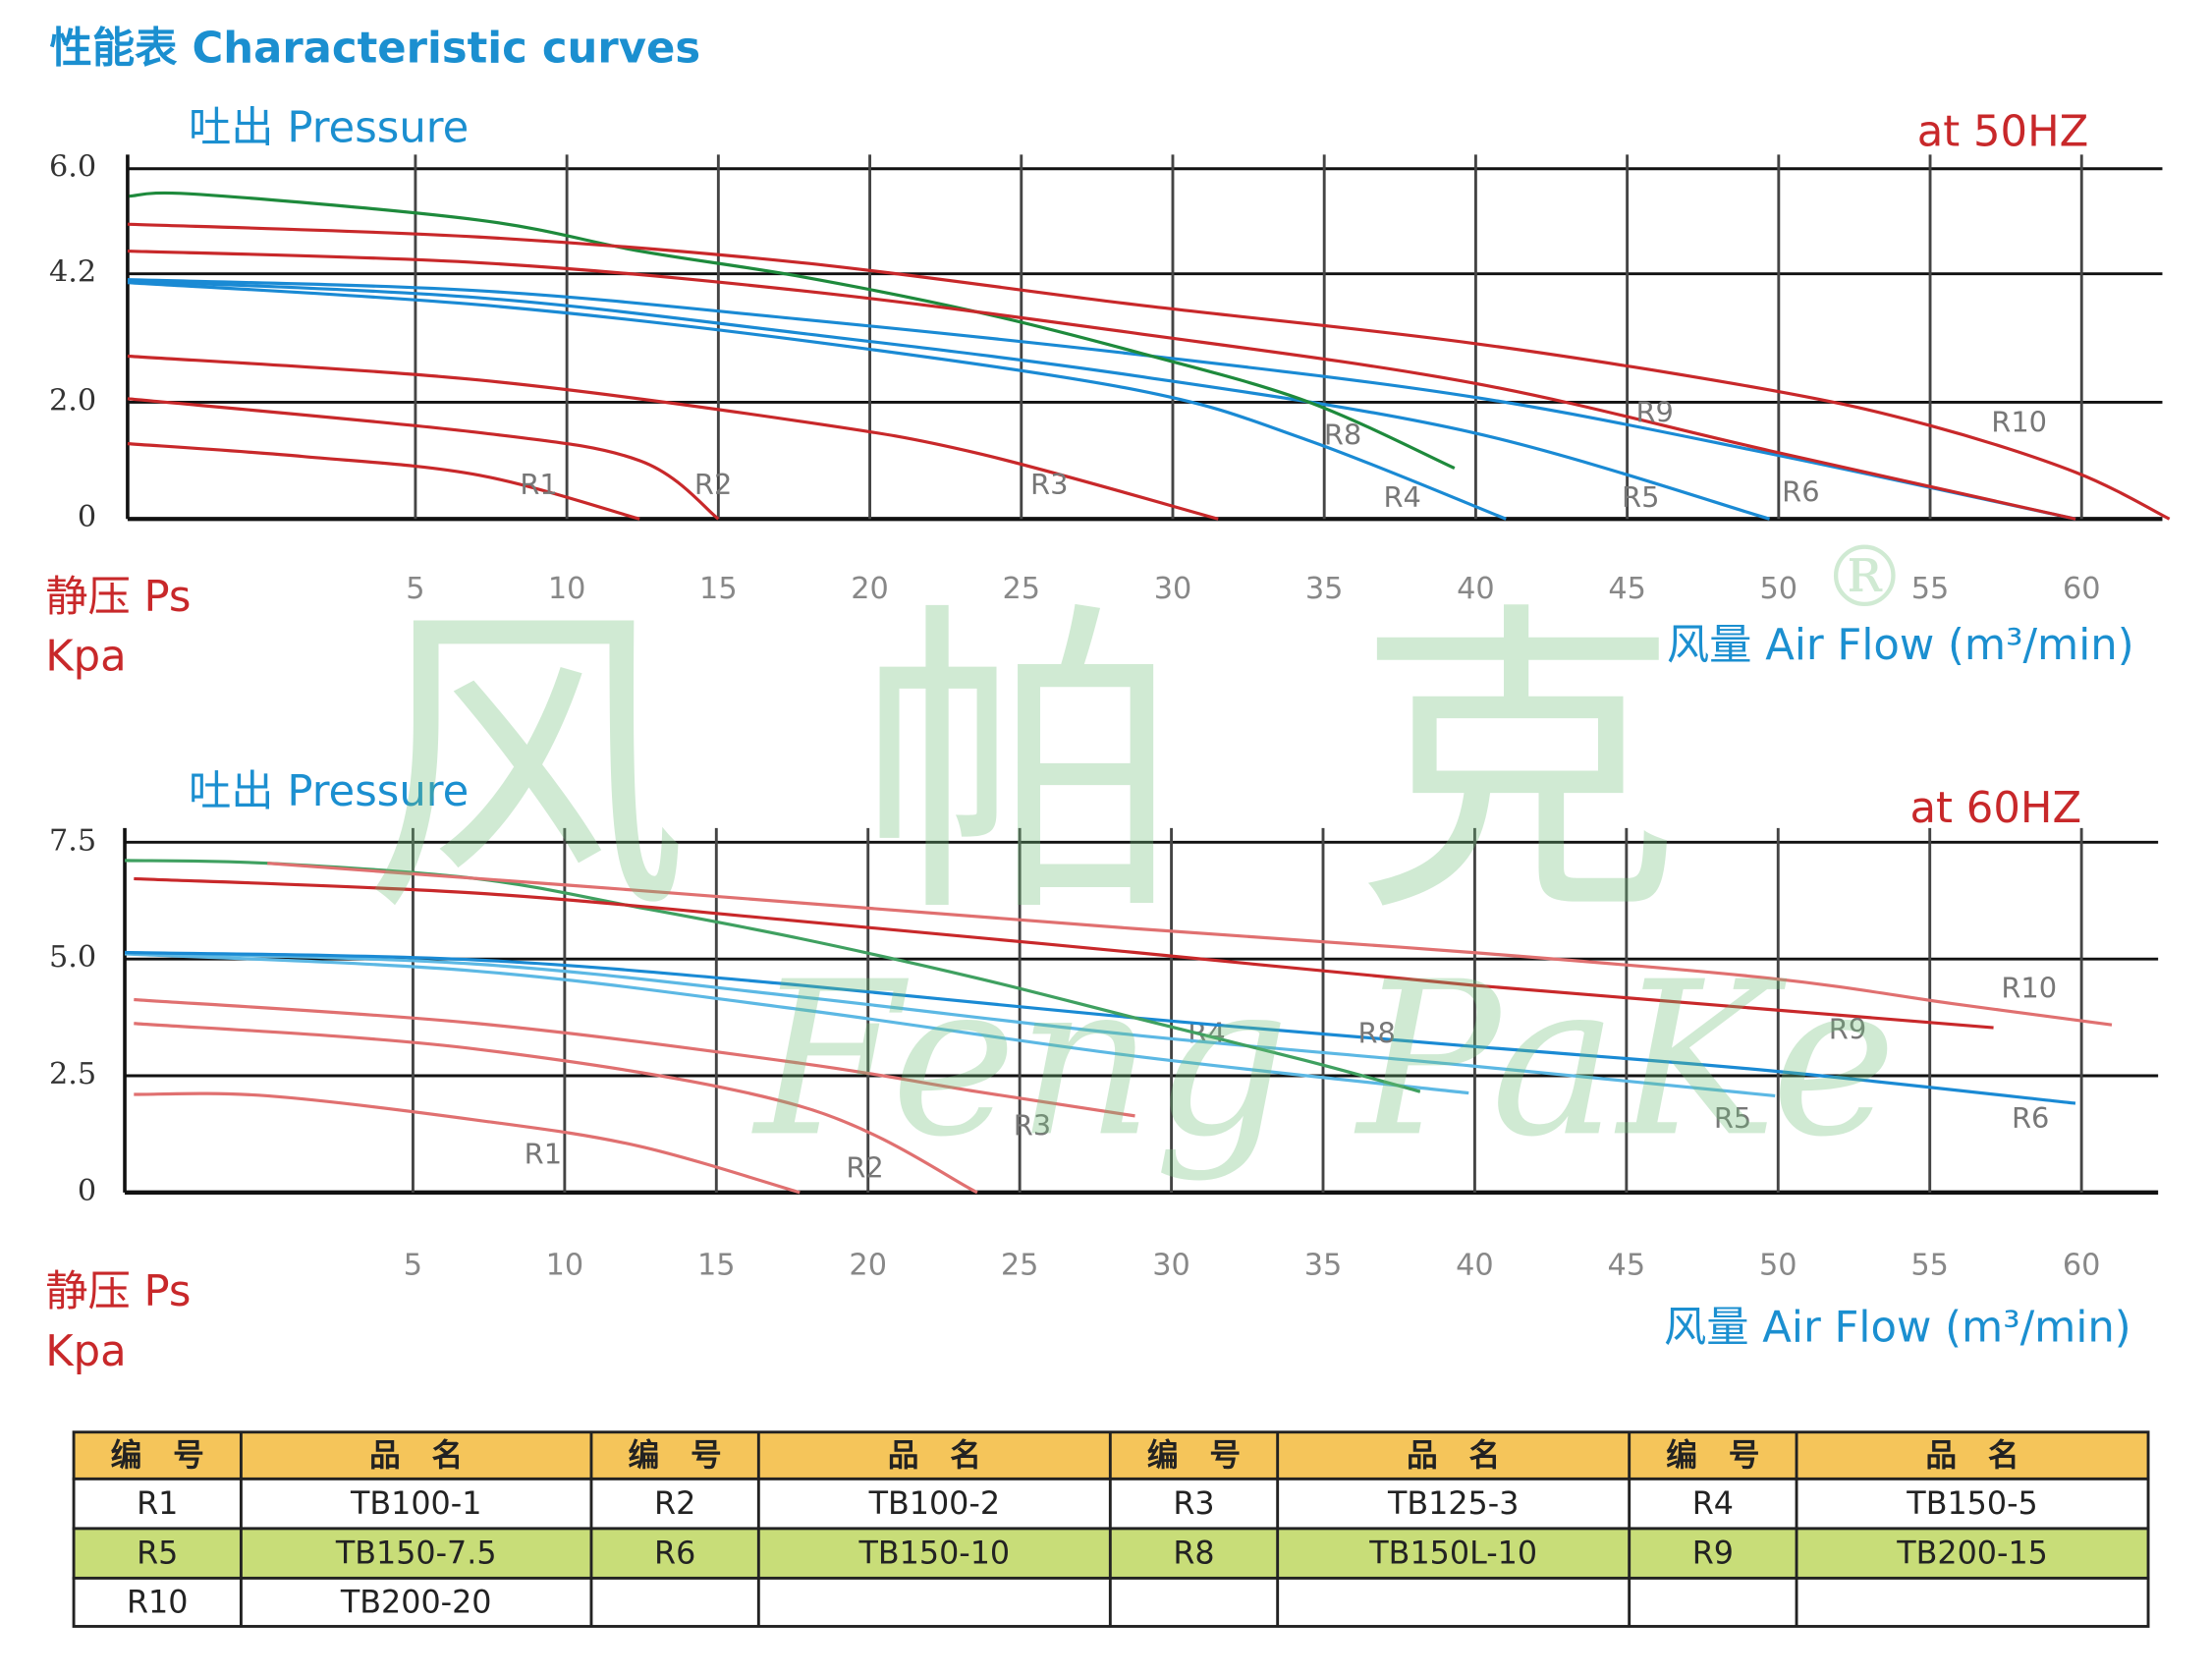 The image size is (2212, 1676). What do you see at coordinates (1971, 1504) in the screenshot?
I see `table-cell: TB150-5` at bounding box center [1971, 1504].